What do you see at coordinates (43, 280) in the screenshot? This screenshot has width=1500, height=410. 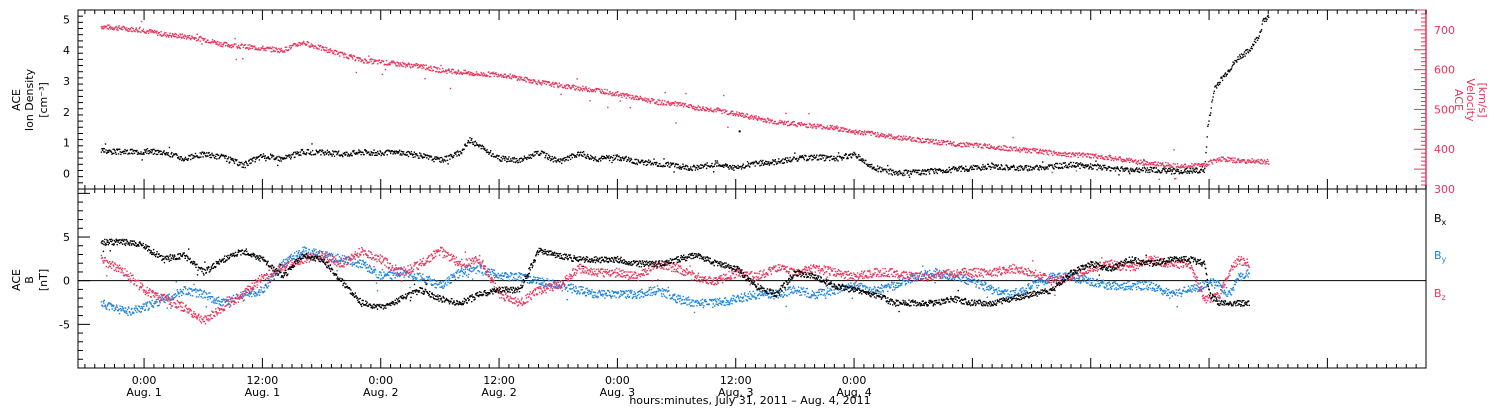 I see `b-axis-label: [nT]` at bounding box center [43, 280].